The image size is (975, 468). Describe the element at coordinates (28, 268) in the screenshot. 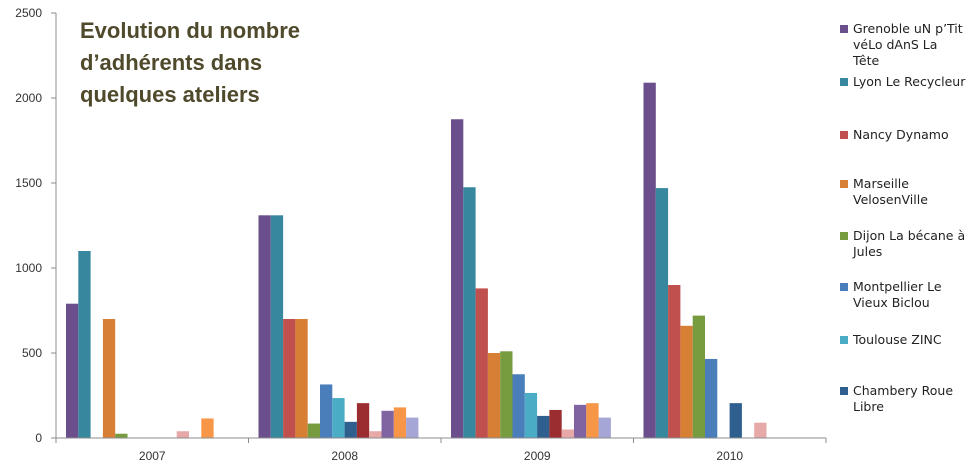

I see `y-tick-label: 1000` at that location.